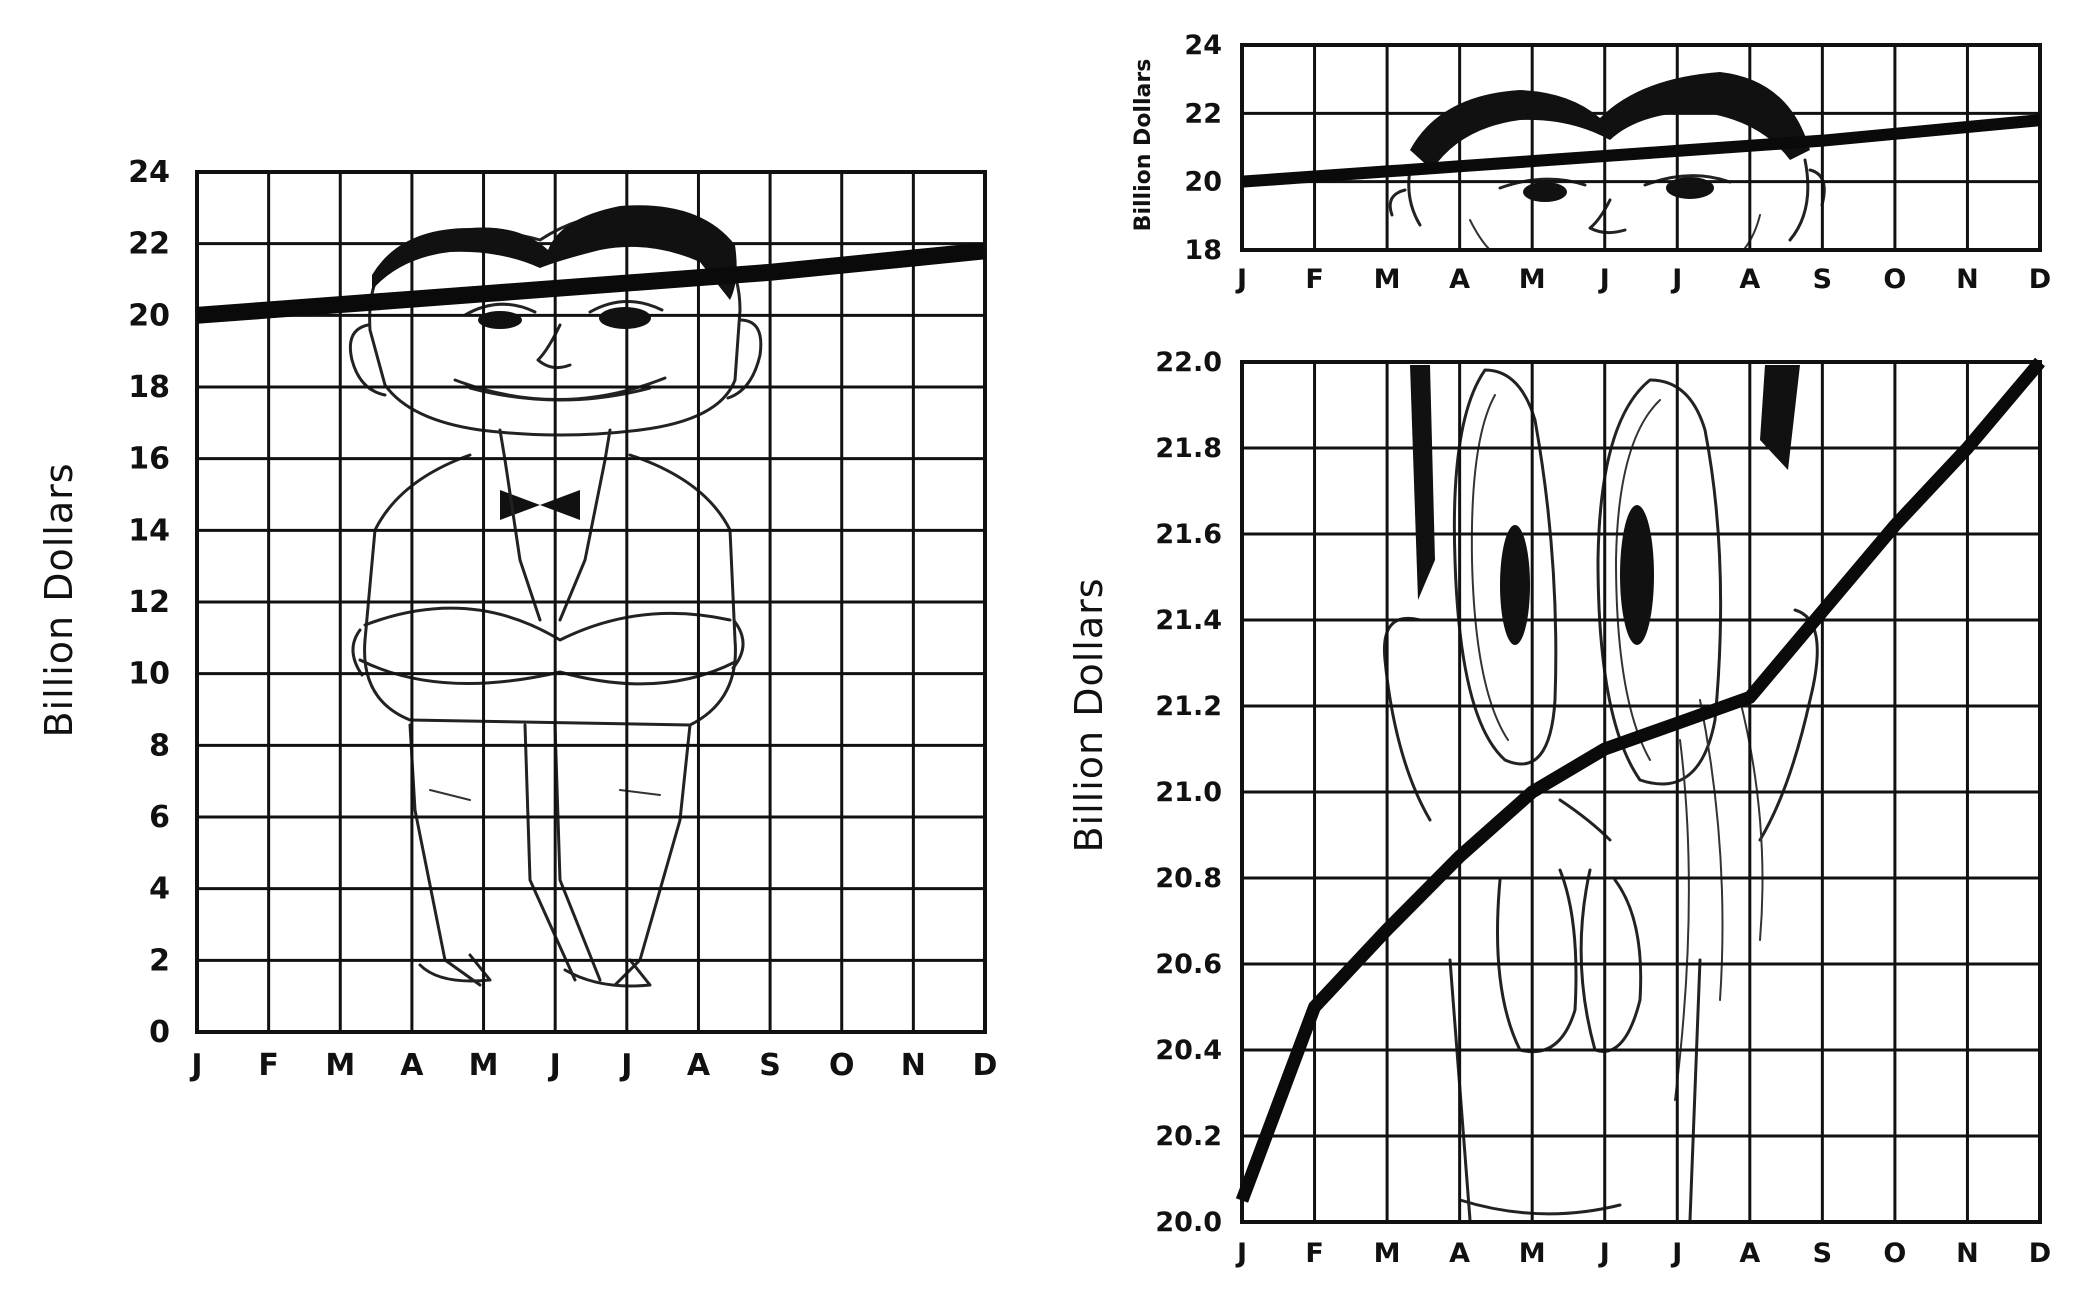 The image size is (2100, 1300). I want to click on y-tick-label: 2, so click(159, 960).